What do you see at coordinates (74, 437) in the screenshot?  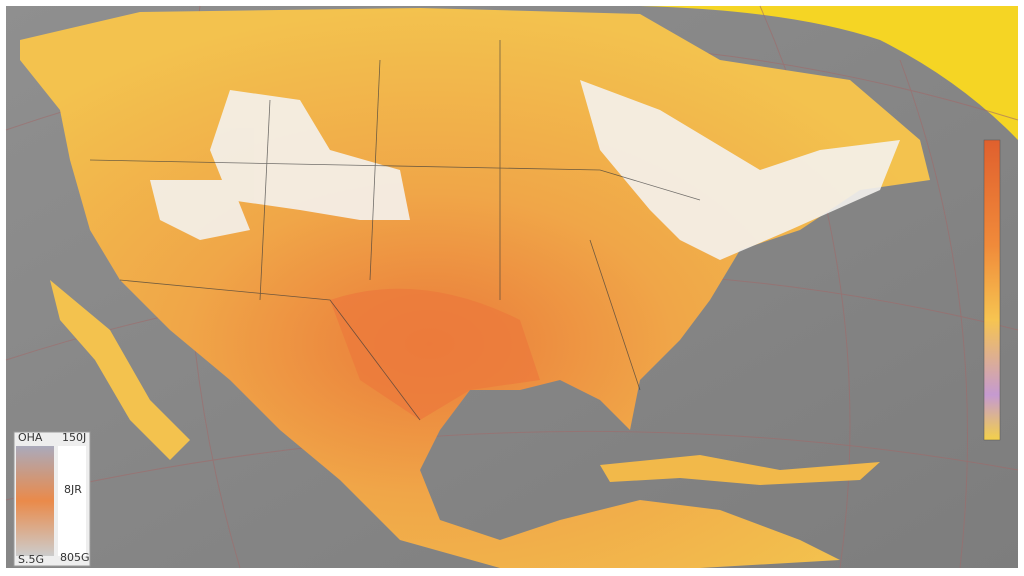 I see `legend-label: 150J` at bounding box center [74, 437].